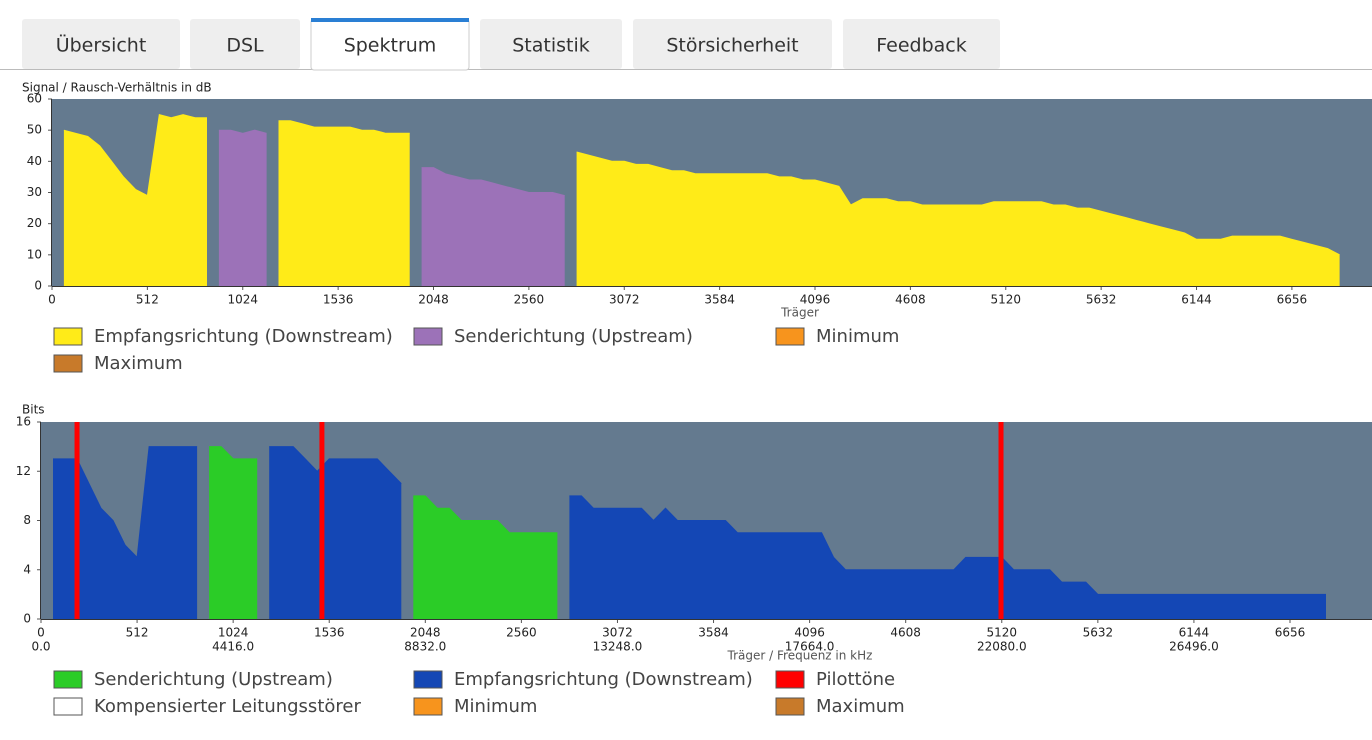 The width and height of the screenshot is (1372, 740). What do you see at coordinates (34, 223) in the screenshot?
I see `y-tick-label: 20` at bounding box center [34, 223].